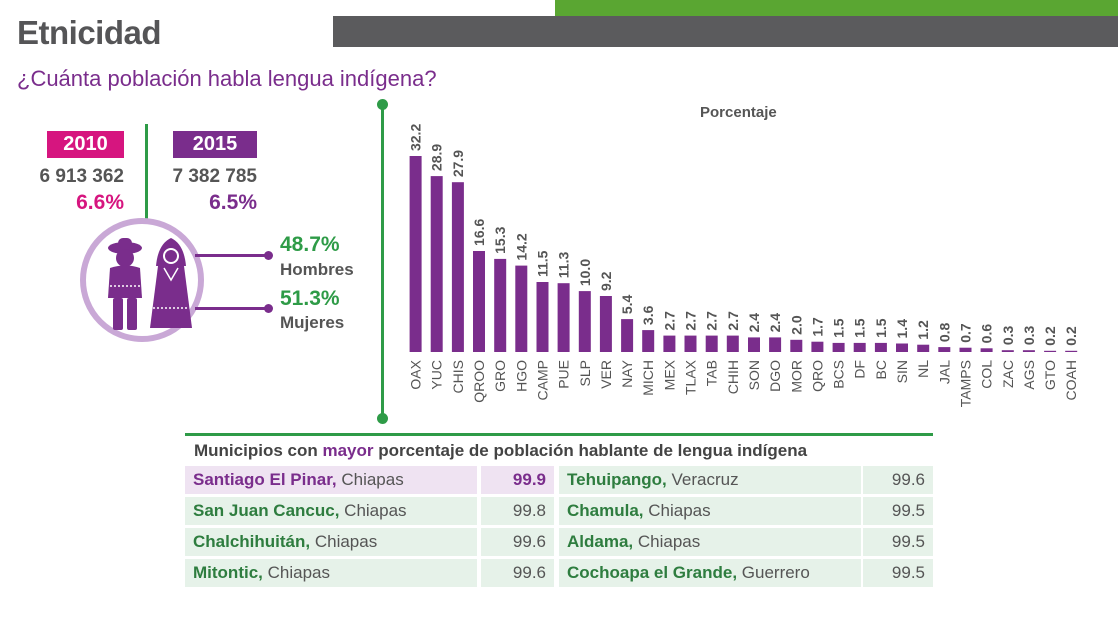 The width and height of the screenshot is (1118, 618). Describe the element at coordinates (1071, 380) in the screenshot. I see `category-label-coah: COAH` at that location.